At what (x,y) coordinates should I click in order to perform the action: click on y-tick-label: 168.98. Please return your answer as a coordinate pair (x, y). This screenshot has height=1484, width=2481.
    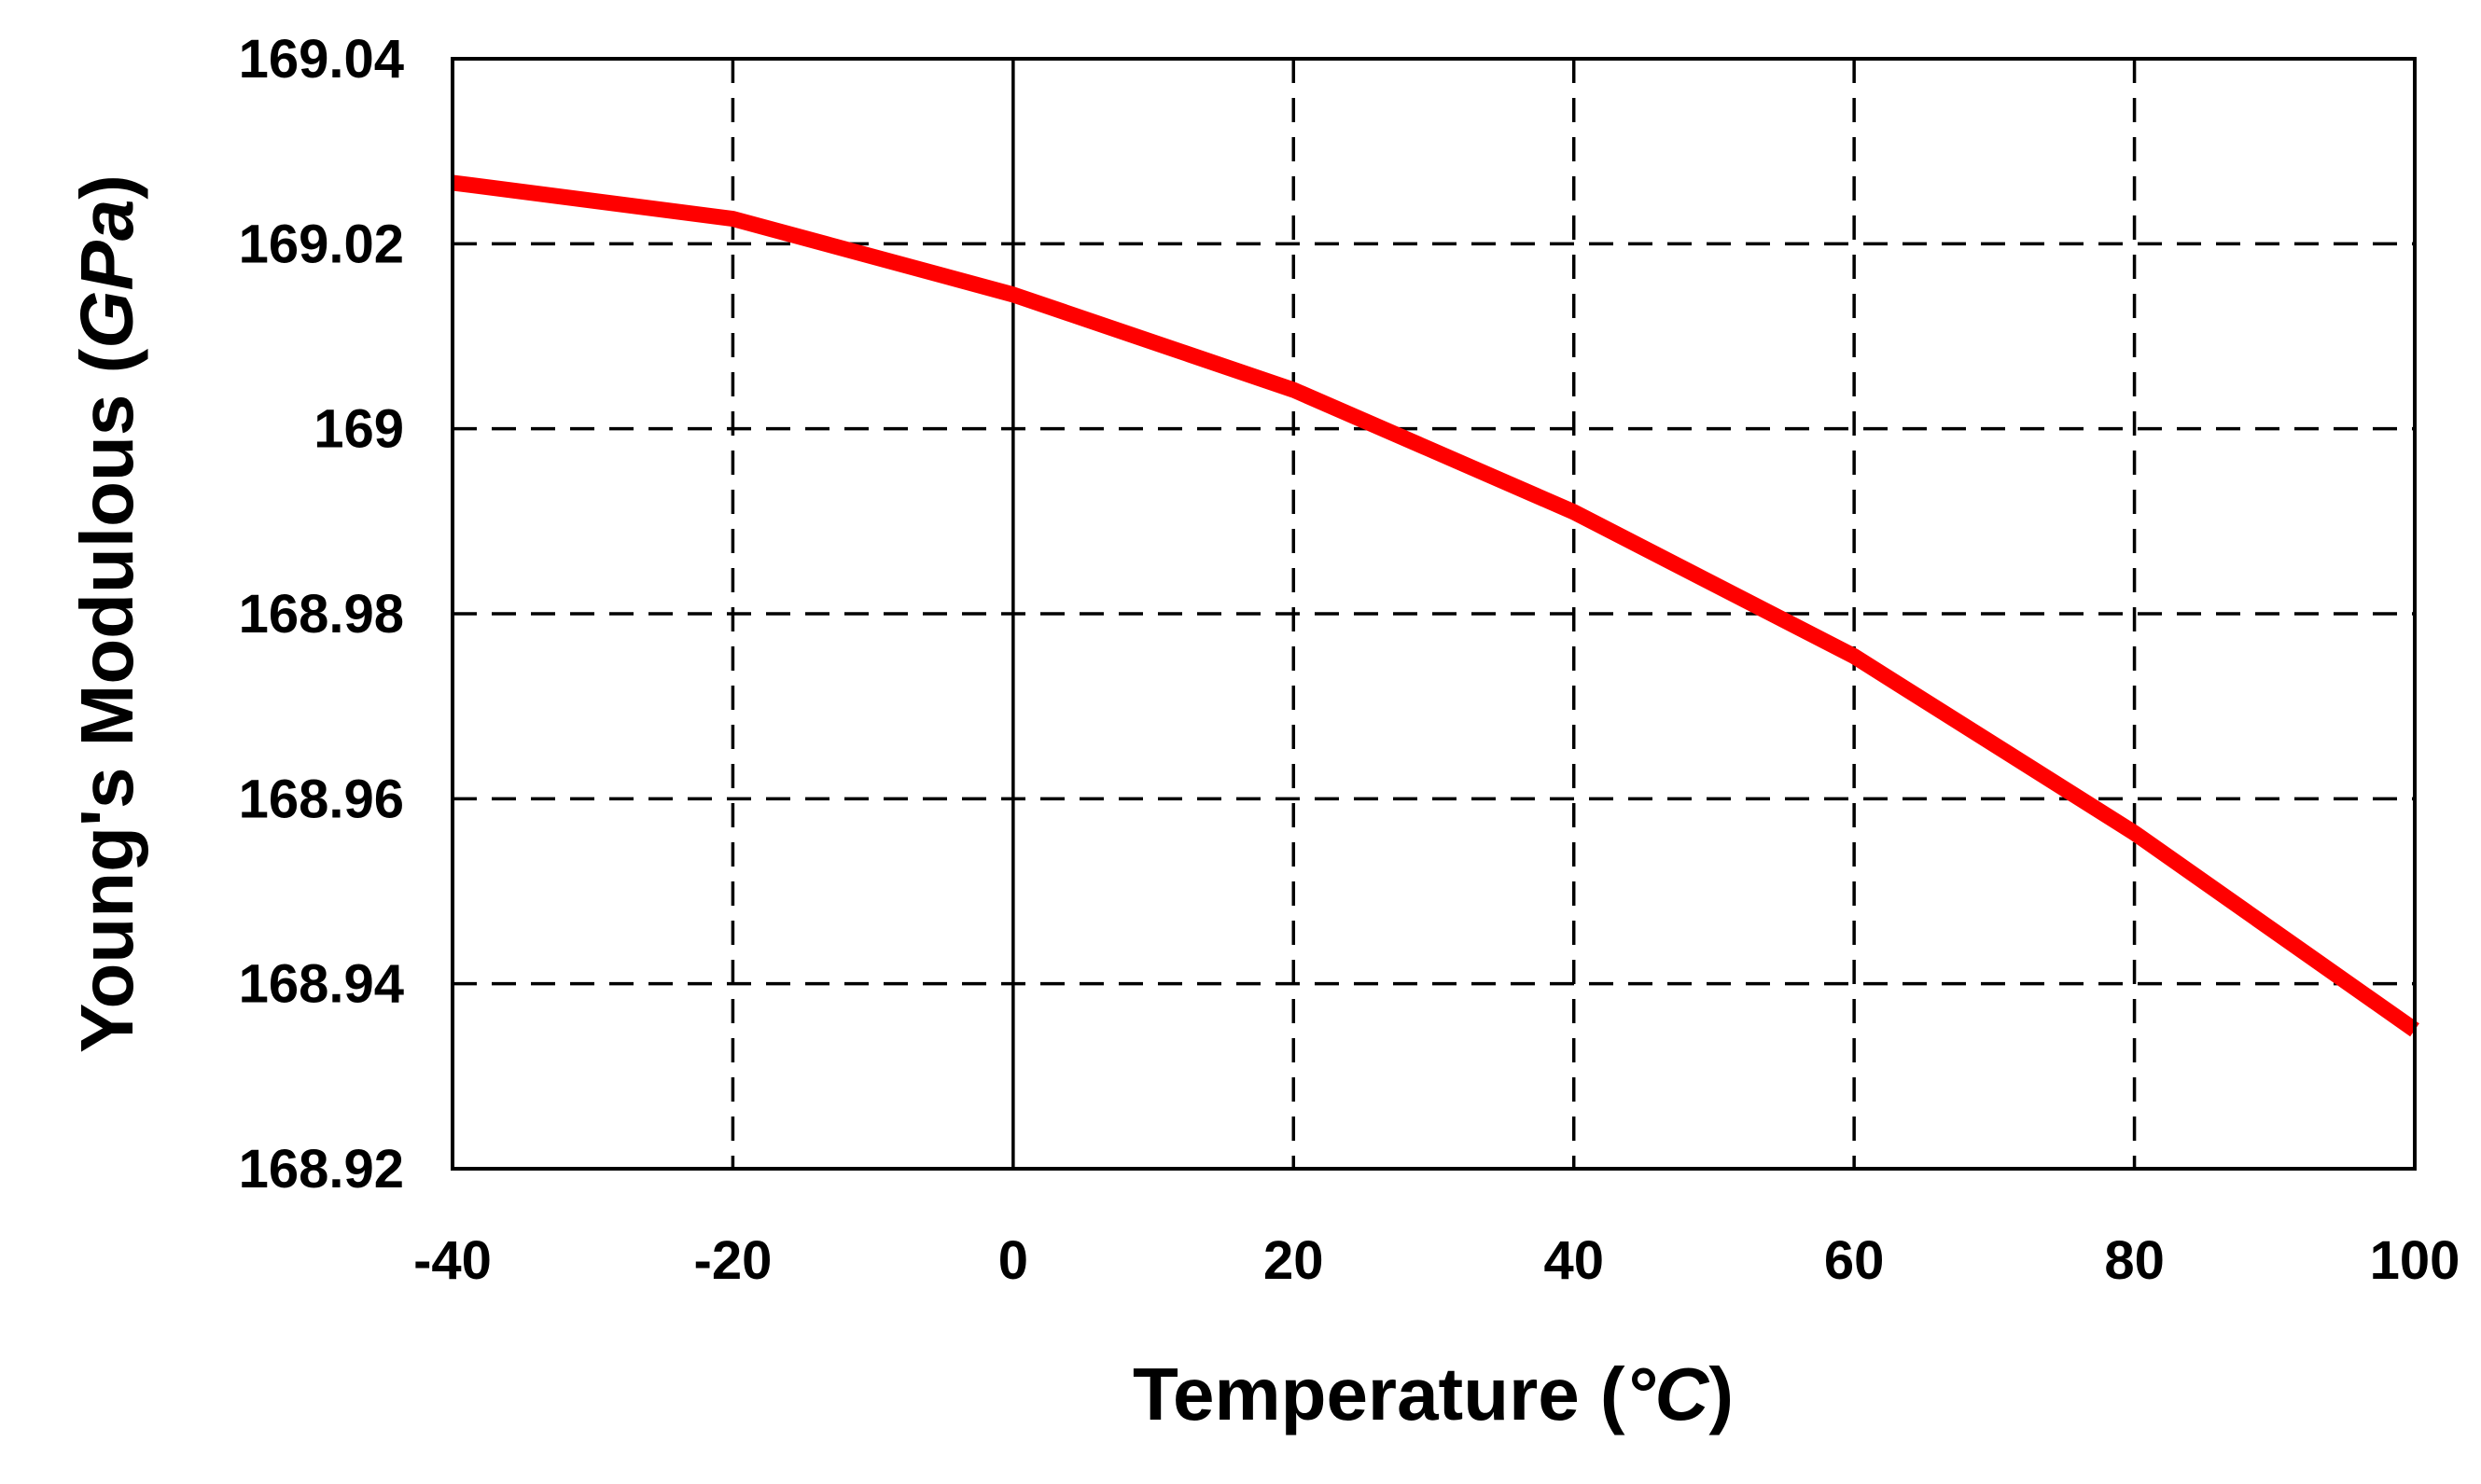
    Looking at the image, I should click on (321, 614).